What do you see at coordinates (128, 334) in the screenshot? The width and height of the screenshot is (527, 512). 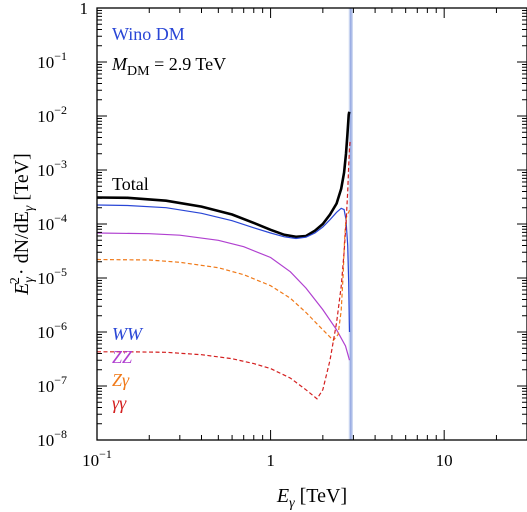 I see `legend-entry: WW` at bounding box center [128, 334].